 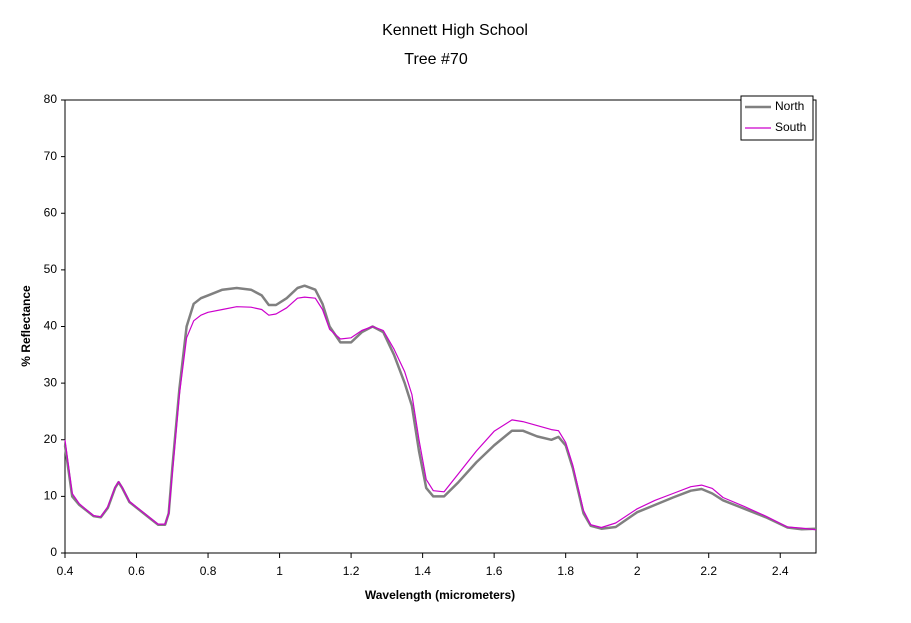 What do you see at coordinates (440, 595) in the screenshot?
I see `x-axis-title: Wavelength (micrometers)` at bounding box center [440, 595].